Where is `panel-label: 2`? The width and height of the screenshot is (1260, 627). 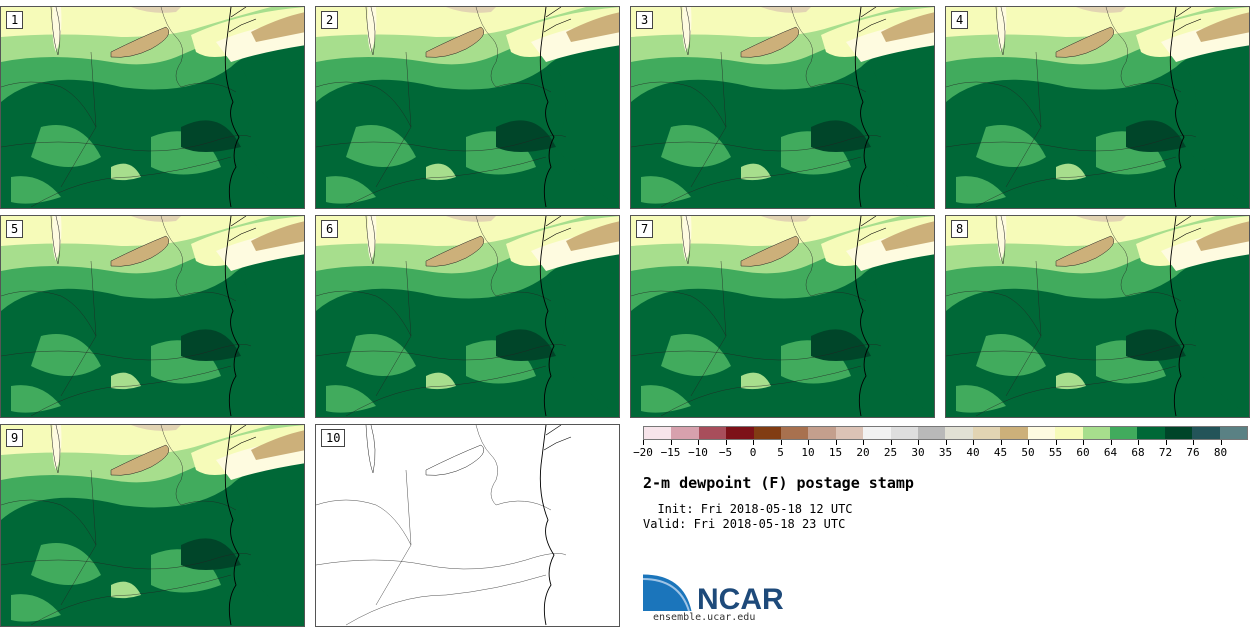 panel-label: 2 is located at coordinates (330, 20).